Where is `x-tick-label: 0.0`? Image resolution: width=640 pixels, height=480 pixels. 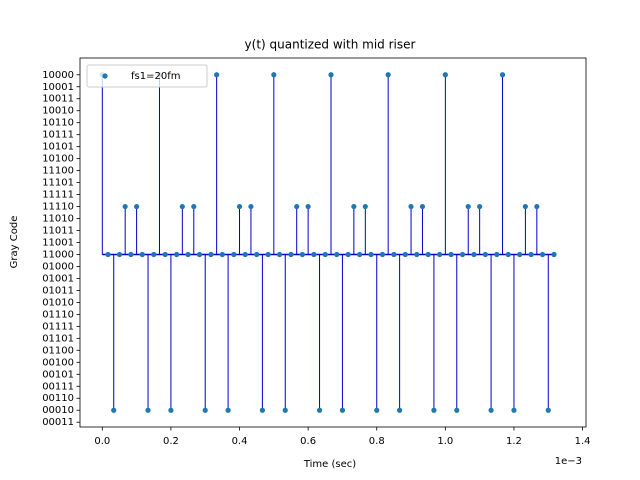
x-tick-label: 0.0 is located at coordinates (102, 441).